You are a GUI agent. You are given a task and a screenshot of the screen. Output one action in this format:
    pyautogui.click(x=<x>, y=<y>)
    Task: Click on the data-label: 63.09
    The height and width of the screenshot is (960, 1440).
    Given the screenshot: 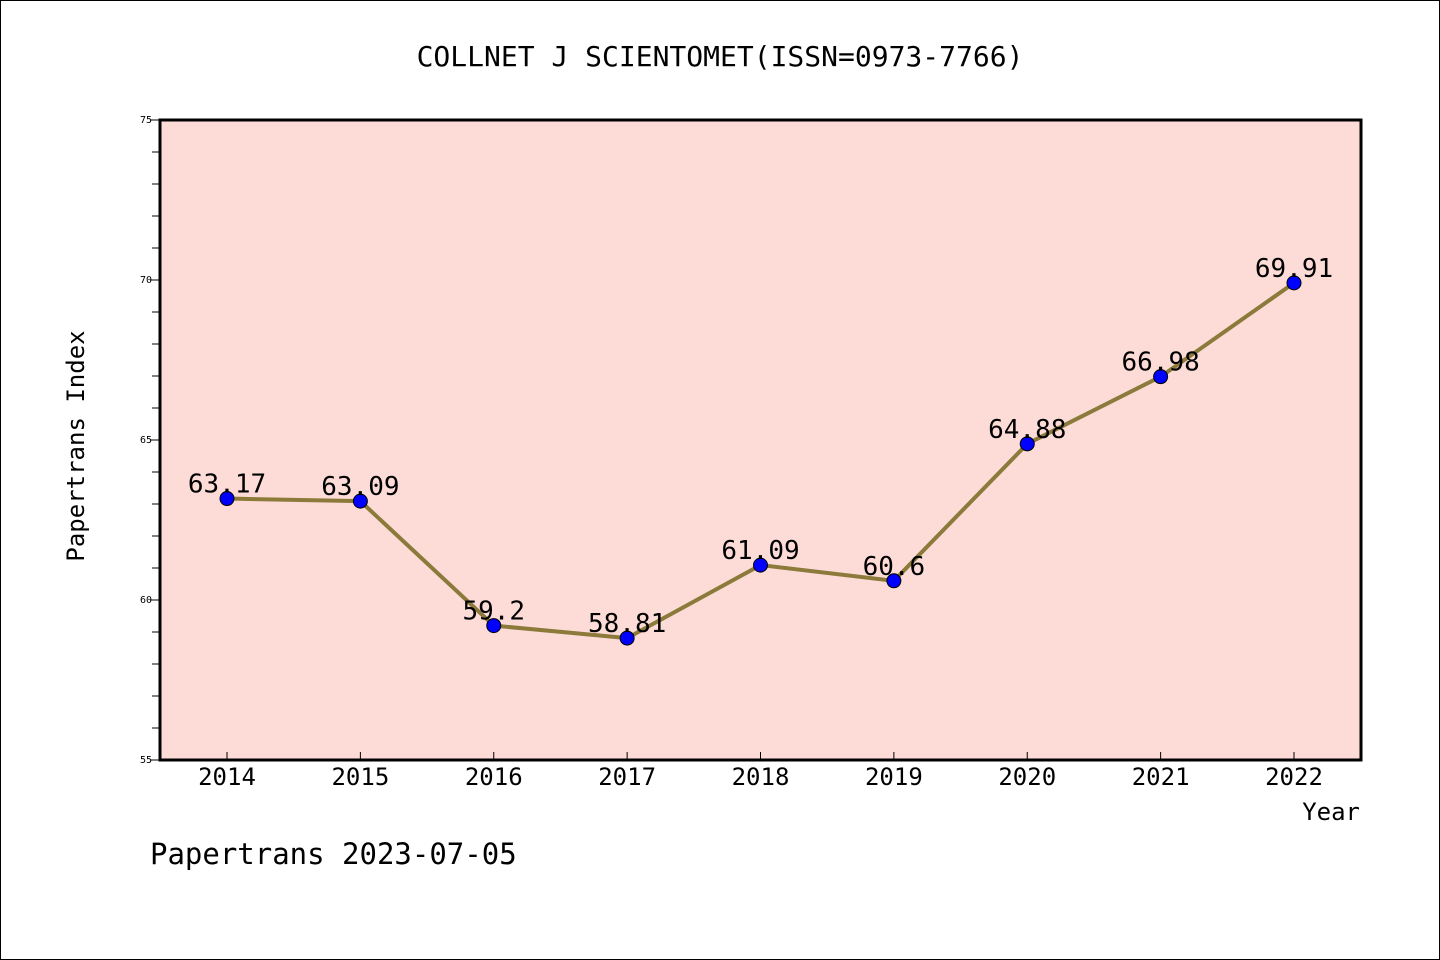 What is the action you would take?
    pyautogui.click(x=360, y=487)
    